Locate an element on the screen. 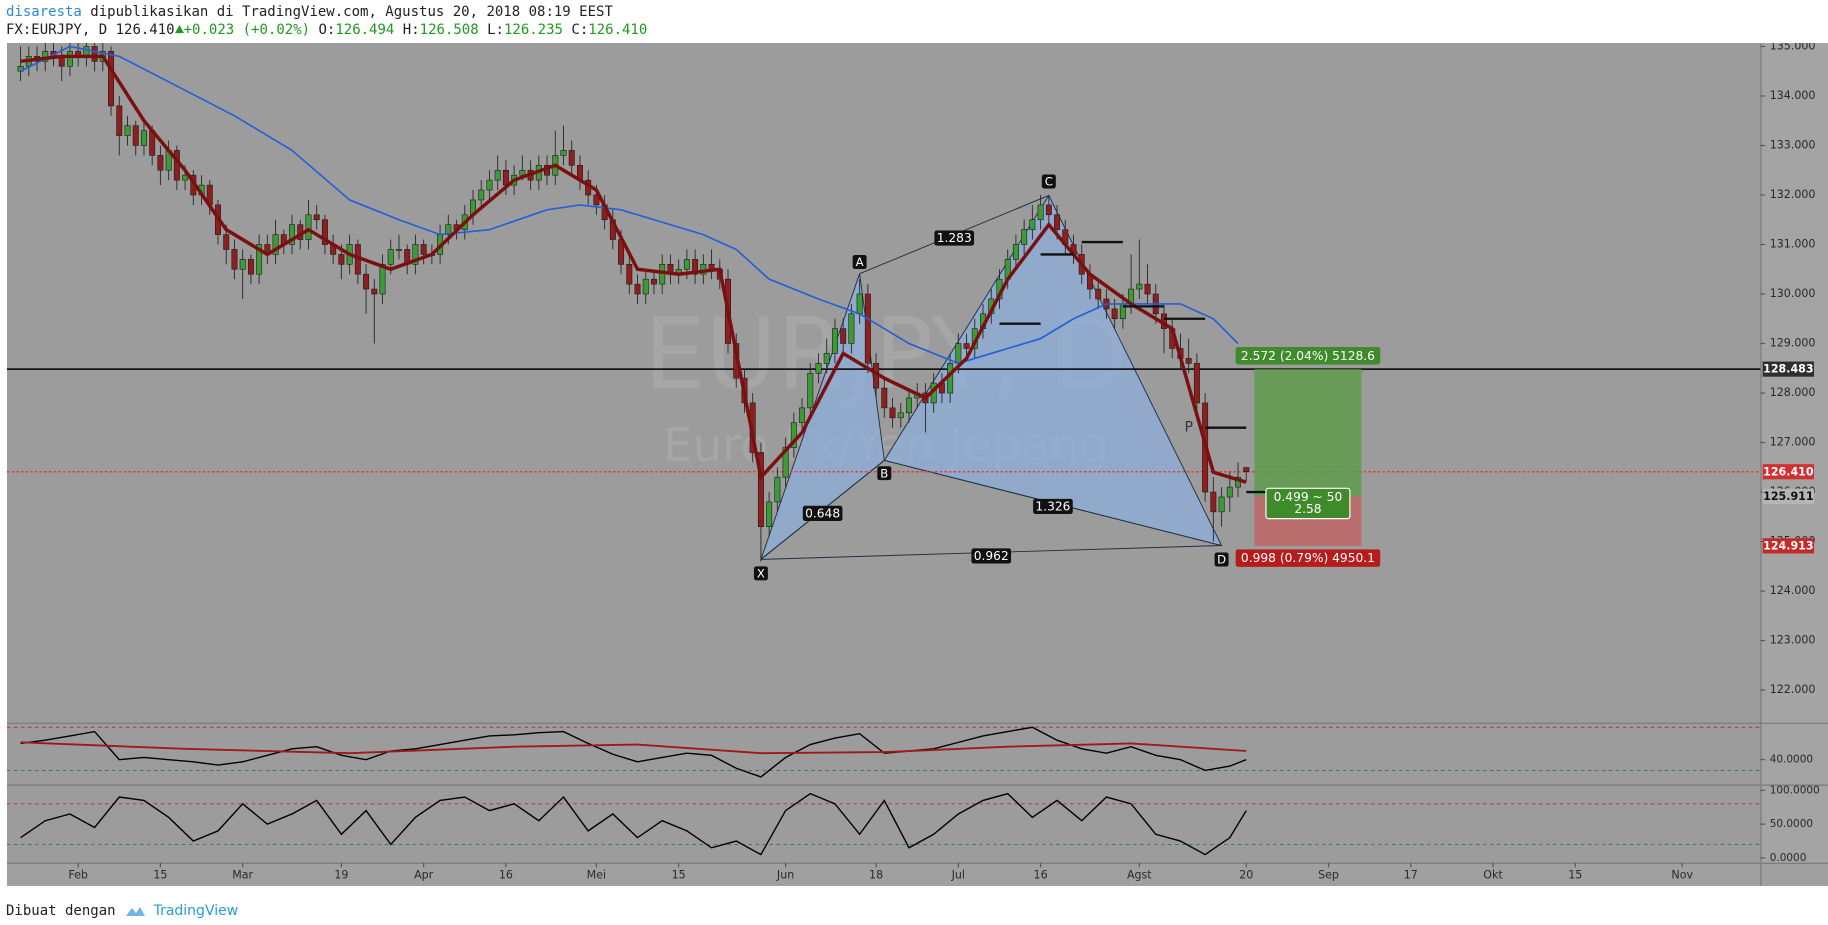 Image resolution: width=1828 pixels, height=925 pixels. brand: TradingView is located at coordinates (196, 910).